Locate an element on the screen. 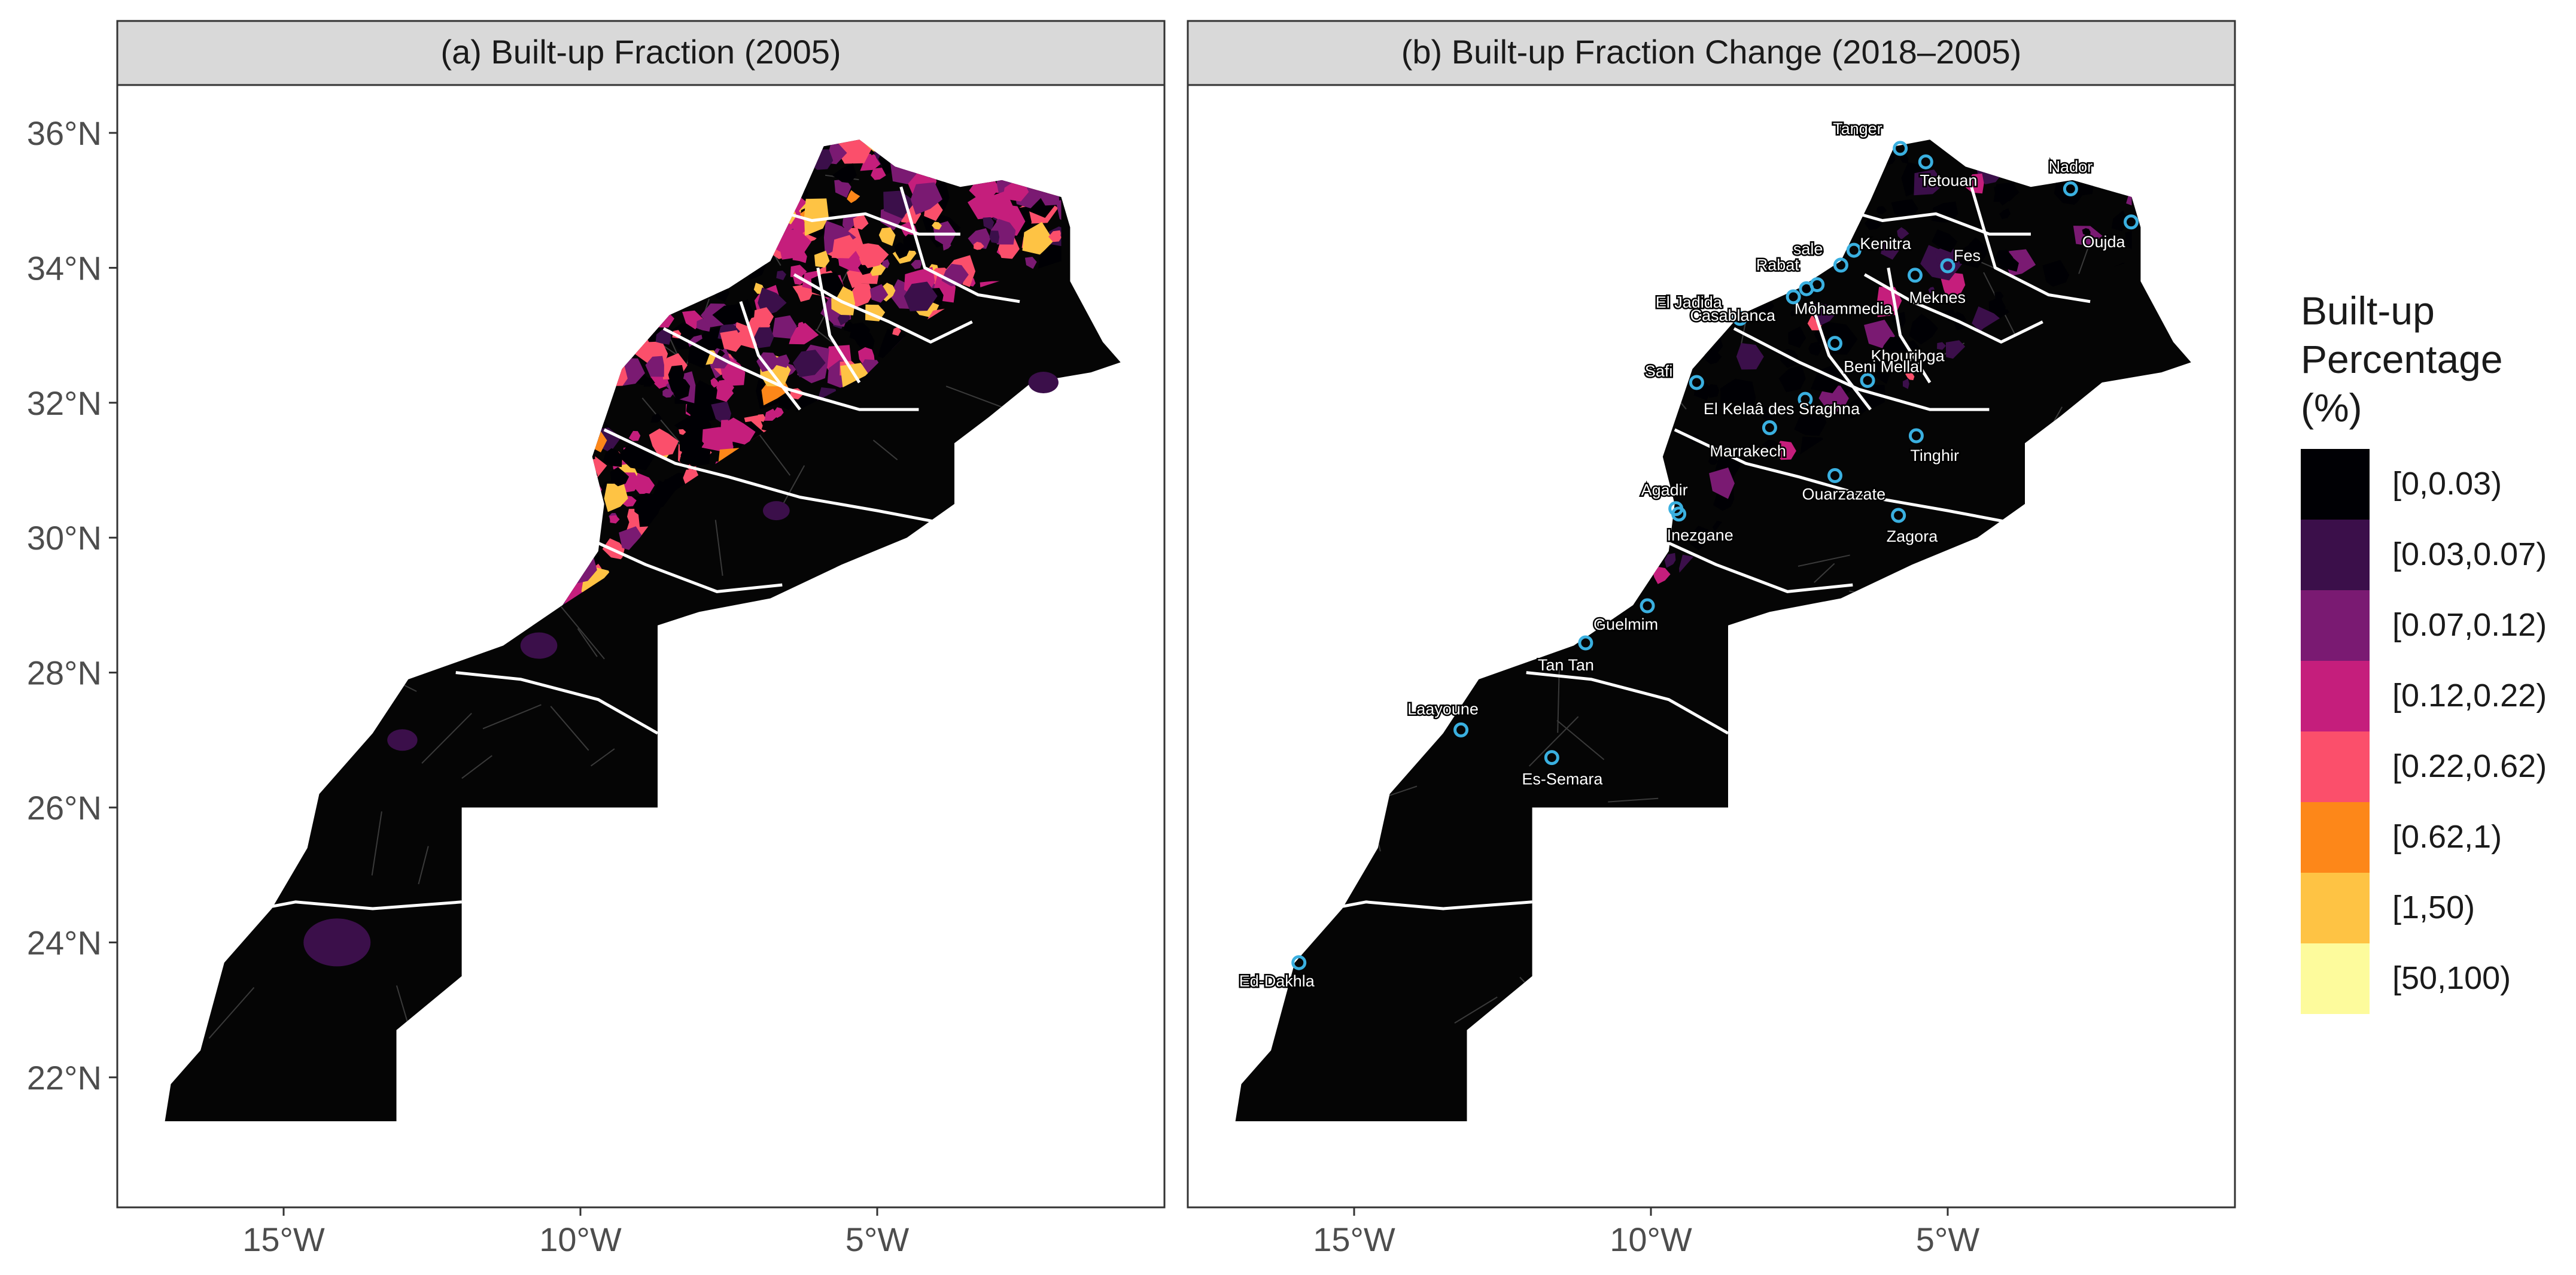 The width and height of the screenshot is (2576, 1275). city-label: Zagora is located at coordinates (1913, 536).